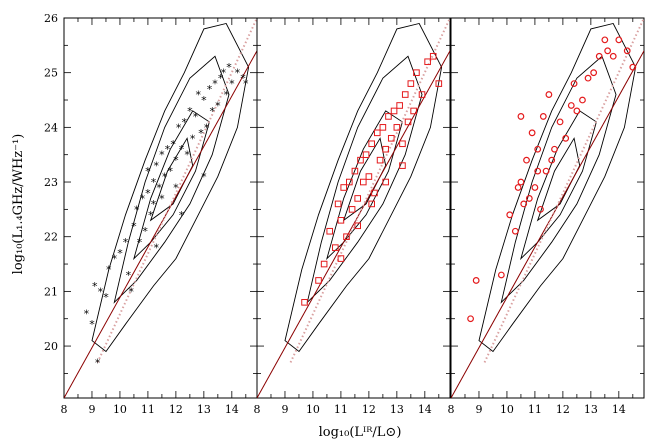  Describe the element at coordinates (51, 237) in the screenshot. I see `y-tick-label: 22` at that location.